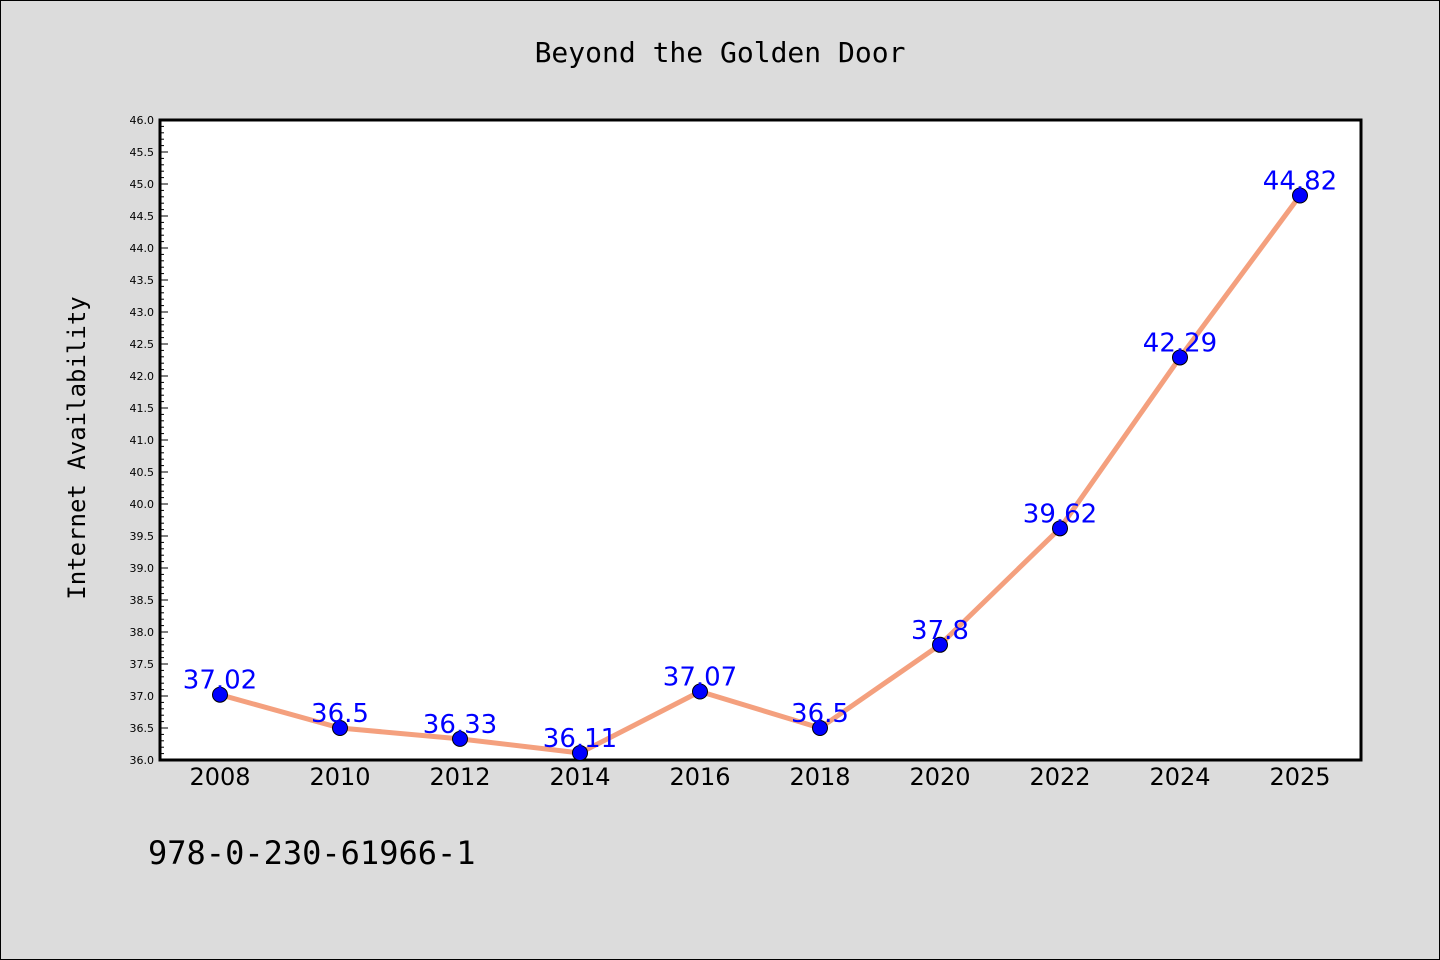 Image resolution: width=1440 pixels, height=960 pixels. What do you see at coordinates (142, 632) in the screenshot?
I see `y-tick-label: 38.0` at bounding box center [142, 632].